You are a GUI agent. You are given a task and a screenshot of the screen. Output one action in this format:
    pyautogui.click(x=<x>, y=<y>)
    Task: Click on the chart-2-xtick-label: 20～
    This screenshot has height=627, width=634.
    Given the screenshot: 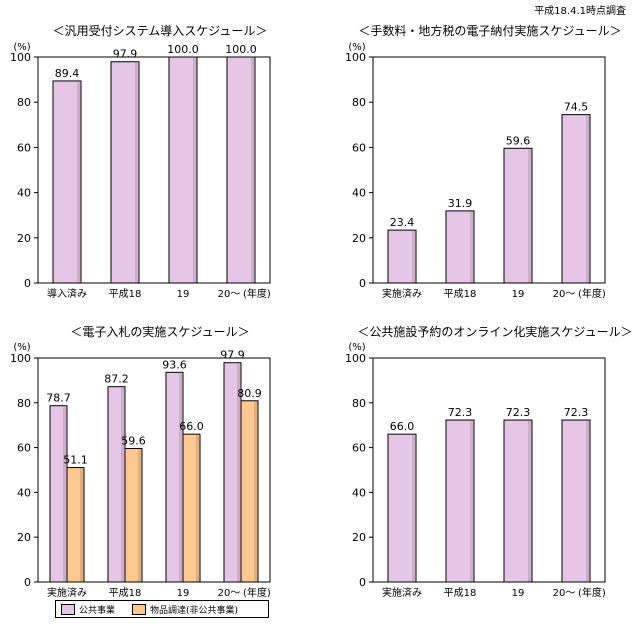 What is the action you would take?
    pyautogui.click(x=229, y=593)
    